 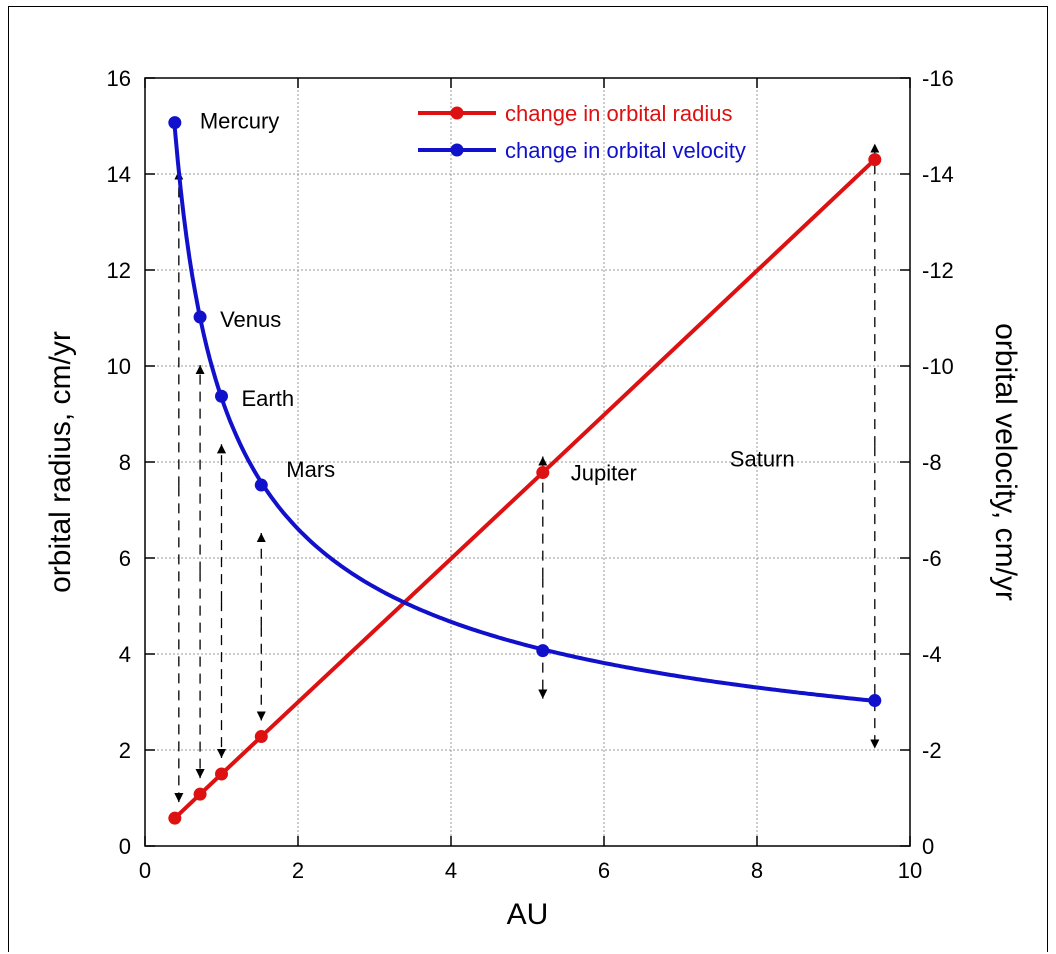 What do you see at coordinates (268, 398) in the screenshot?
I see `planet-label-earth: Earth` at bounding box center [268, 398].